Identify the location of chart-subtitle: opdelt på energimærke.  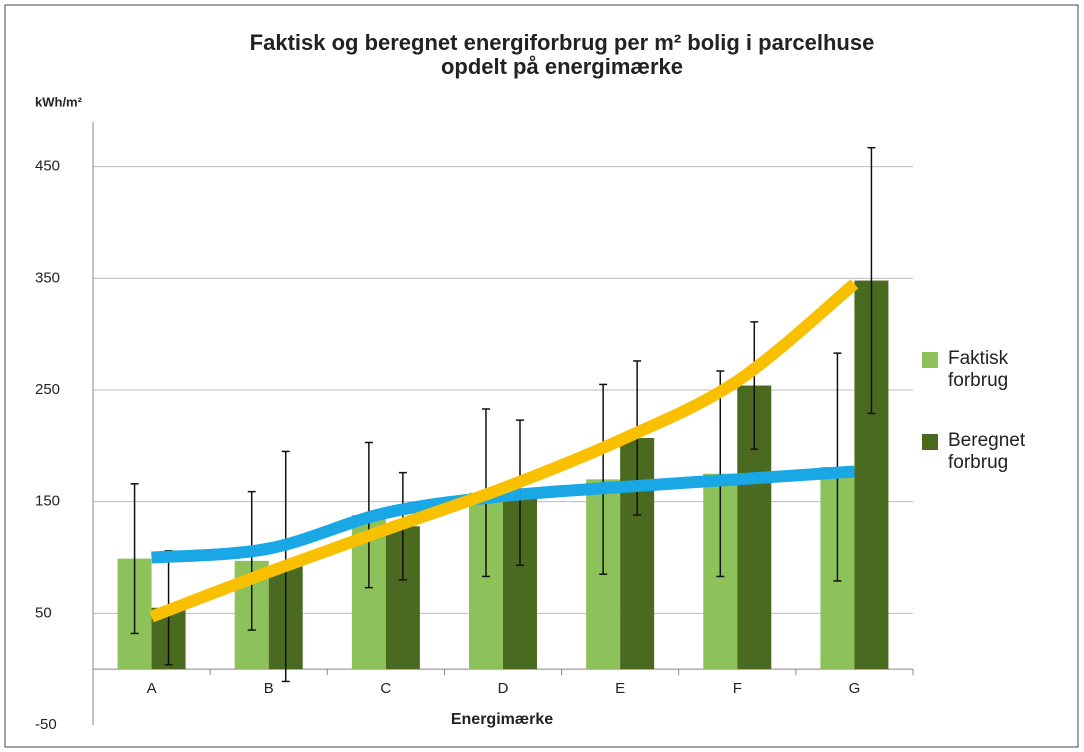
(562, 66).